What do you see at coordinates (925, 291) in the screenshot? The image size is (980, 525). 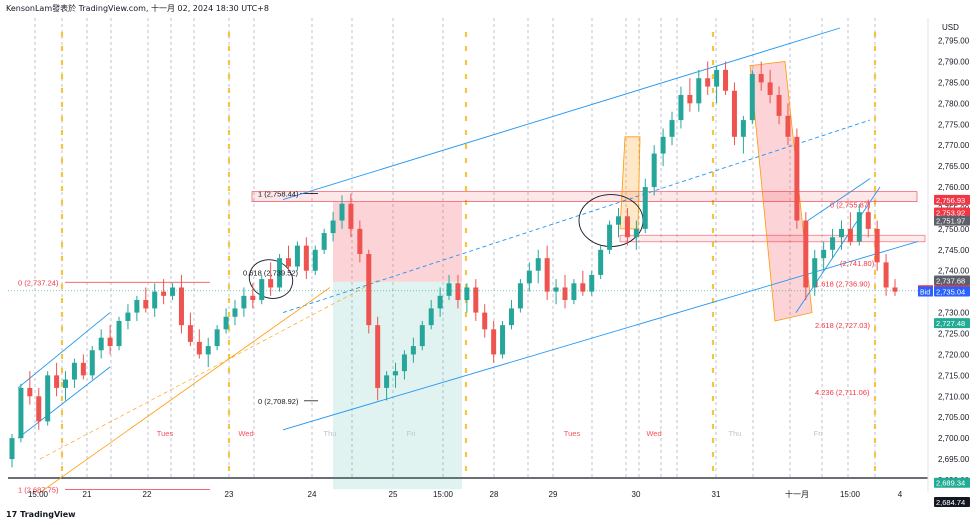 I see `badge-tag` at bounding box center [925, 291].